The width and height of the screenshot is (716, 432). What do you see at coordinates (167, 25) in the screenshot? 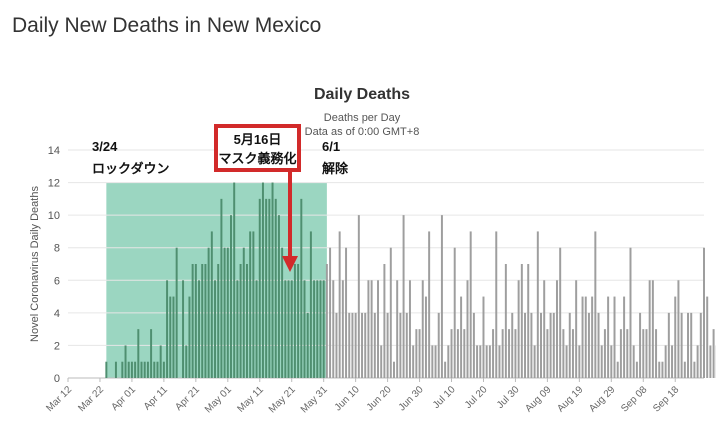
I see `page-title: Daily New Deaths in New Mexico` at bounding box center [167, 25].